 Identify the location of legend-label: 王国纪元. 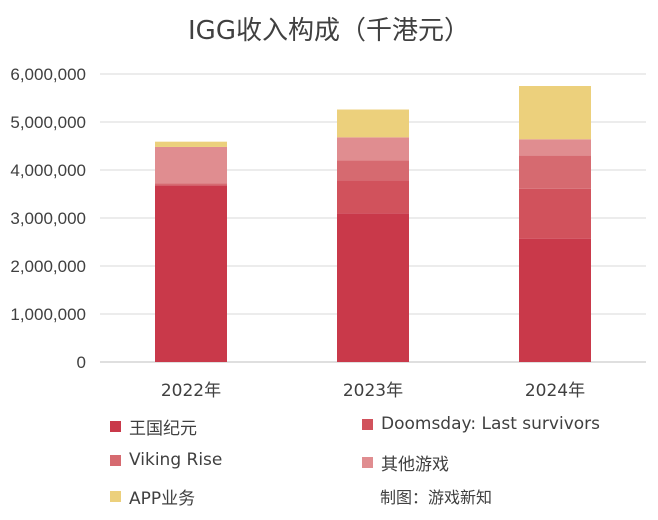
(163, 429).